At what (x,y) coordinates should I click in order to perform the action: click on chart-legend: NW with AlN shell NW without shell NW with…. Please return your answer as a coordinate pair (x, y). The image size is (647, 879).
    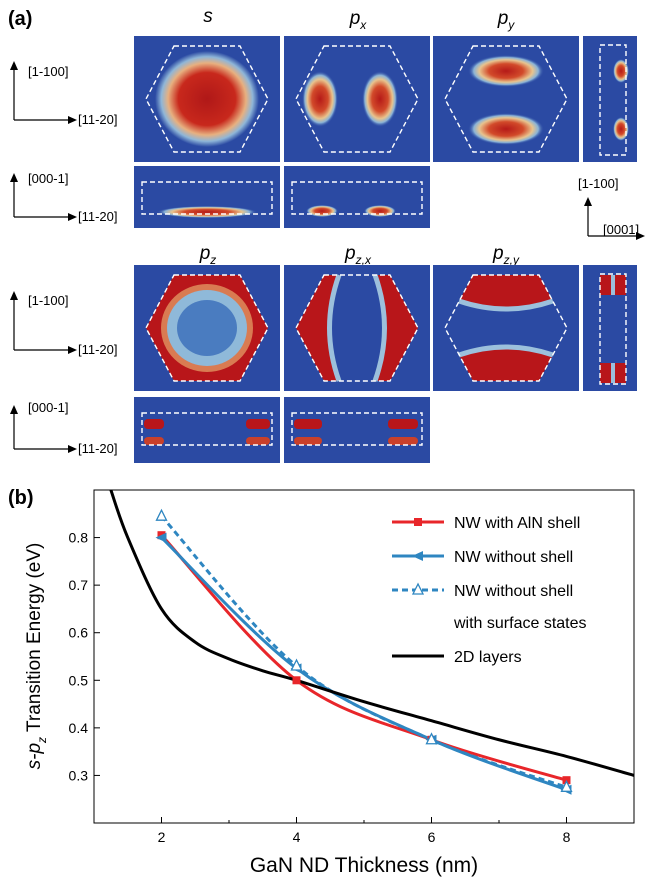
    Looking at the image, I should click on (489, 590).